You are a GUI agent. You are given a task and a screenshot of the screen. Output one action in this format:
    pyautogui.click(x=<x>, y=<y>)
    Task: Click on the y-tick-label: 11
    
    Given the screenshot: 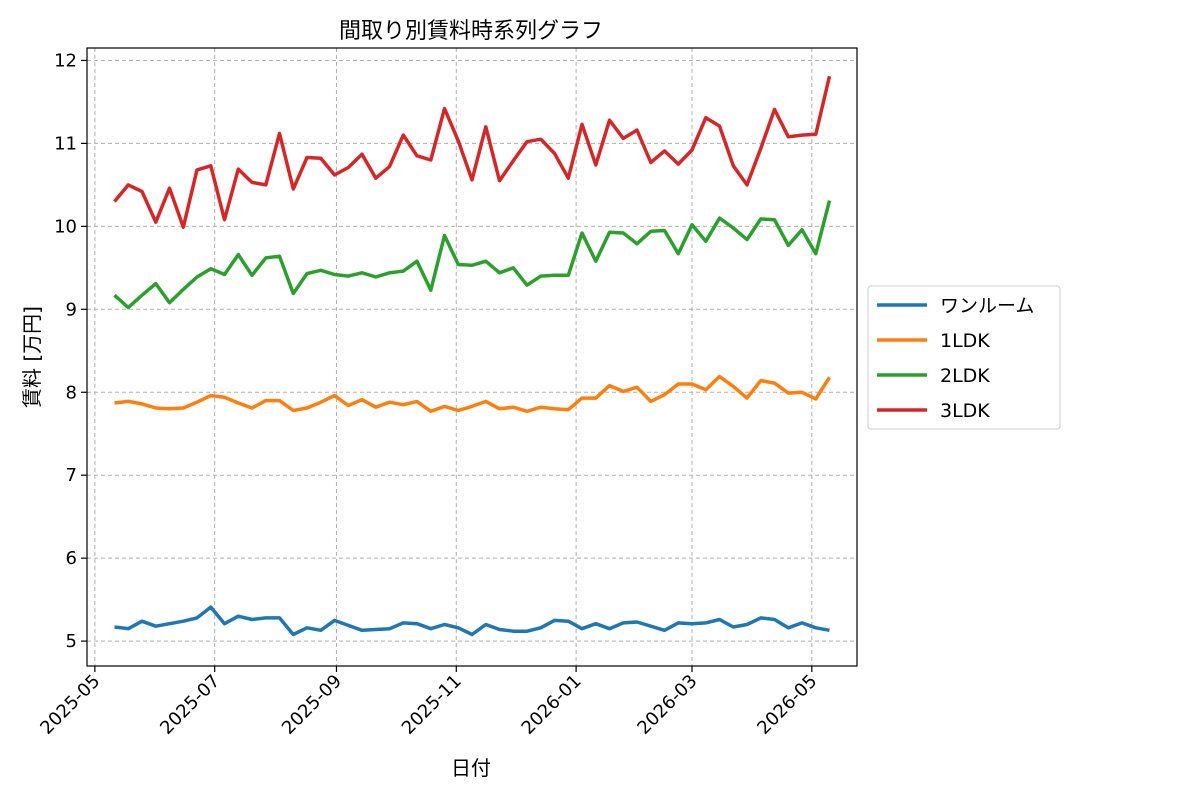 What is the action you would take?
    pyautogui.click(x=65, y=143)
    